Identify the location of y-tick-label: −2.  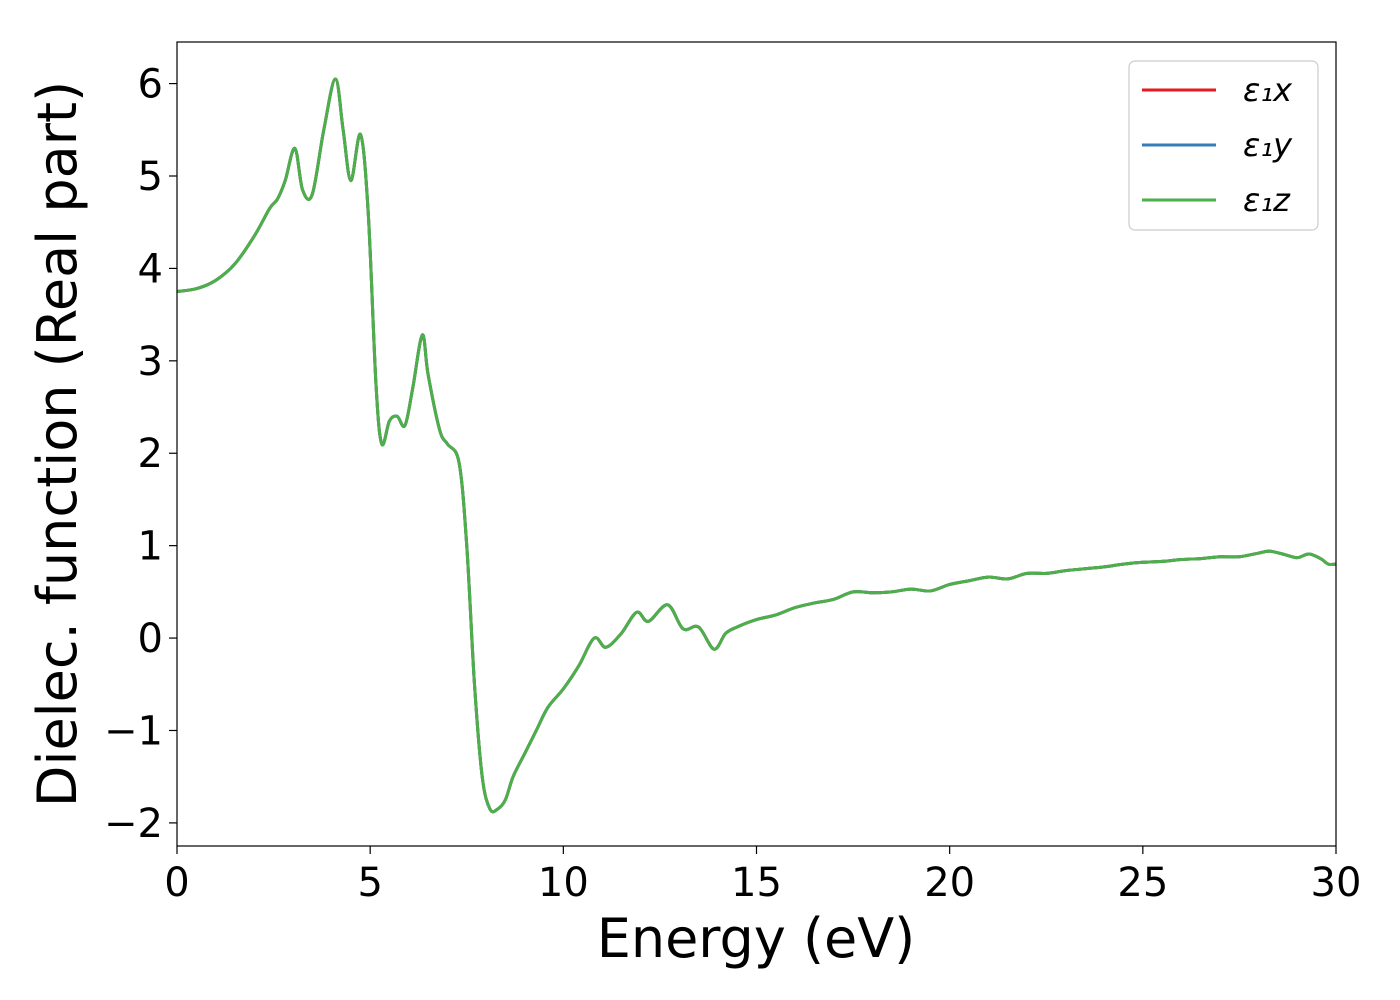
(133, 824).